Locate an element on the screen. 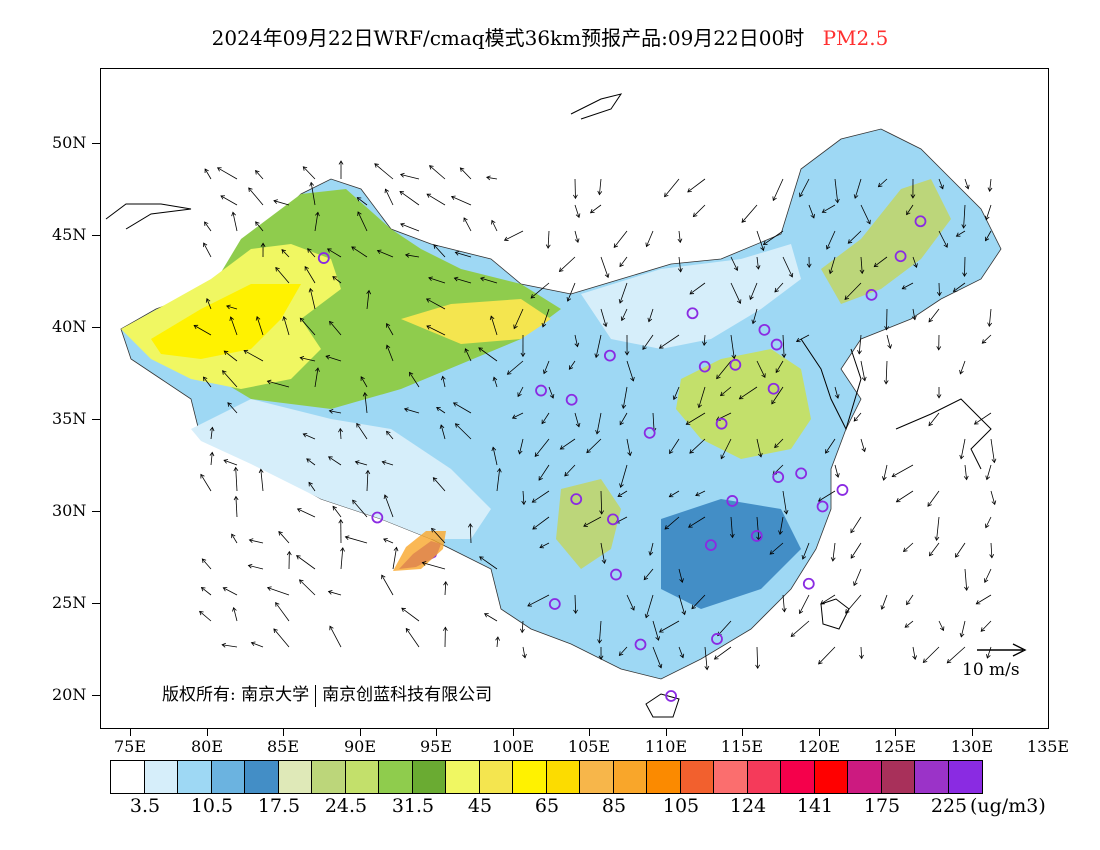 This screenshot has width=1100, height=850. lat-label-45n: 45N is located at coordinates (69, 234).